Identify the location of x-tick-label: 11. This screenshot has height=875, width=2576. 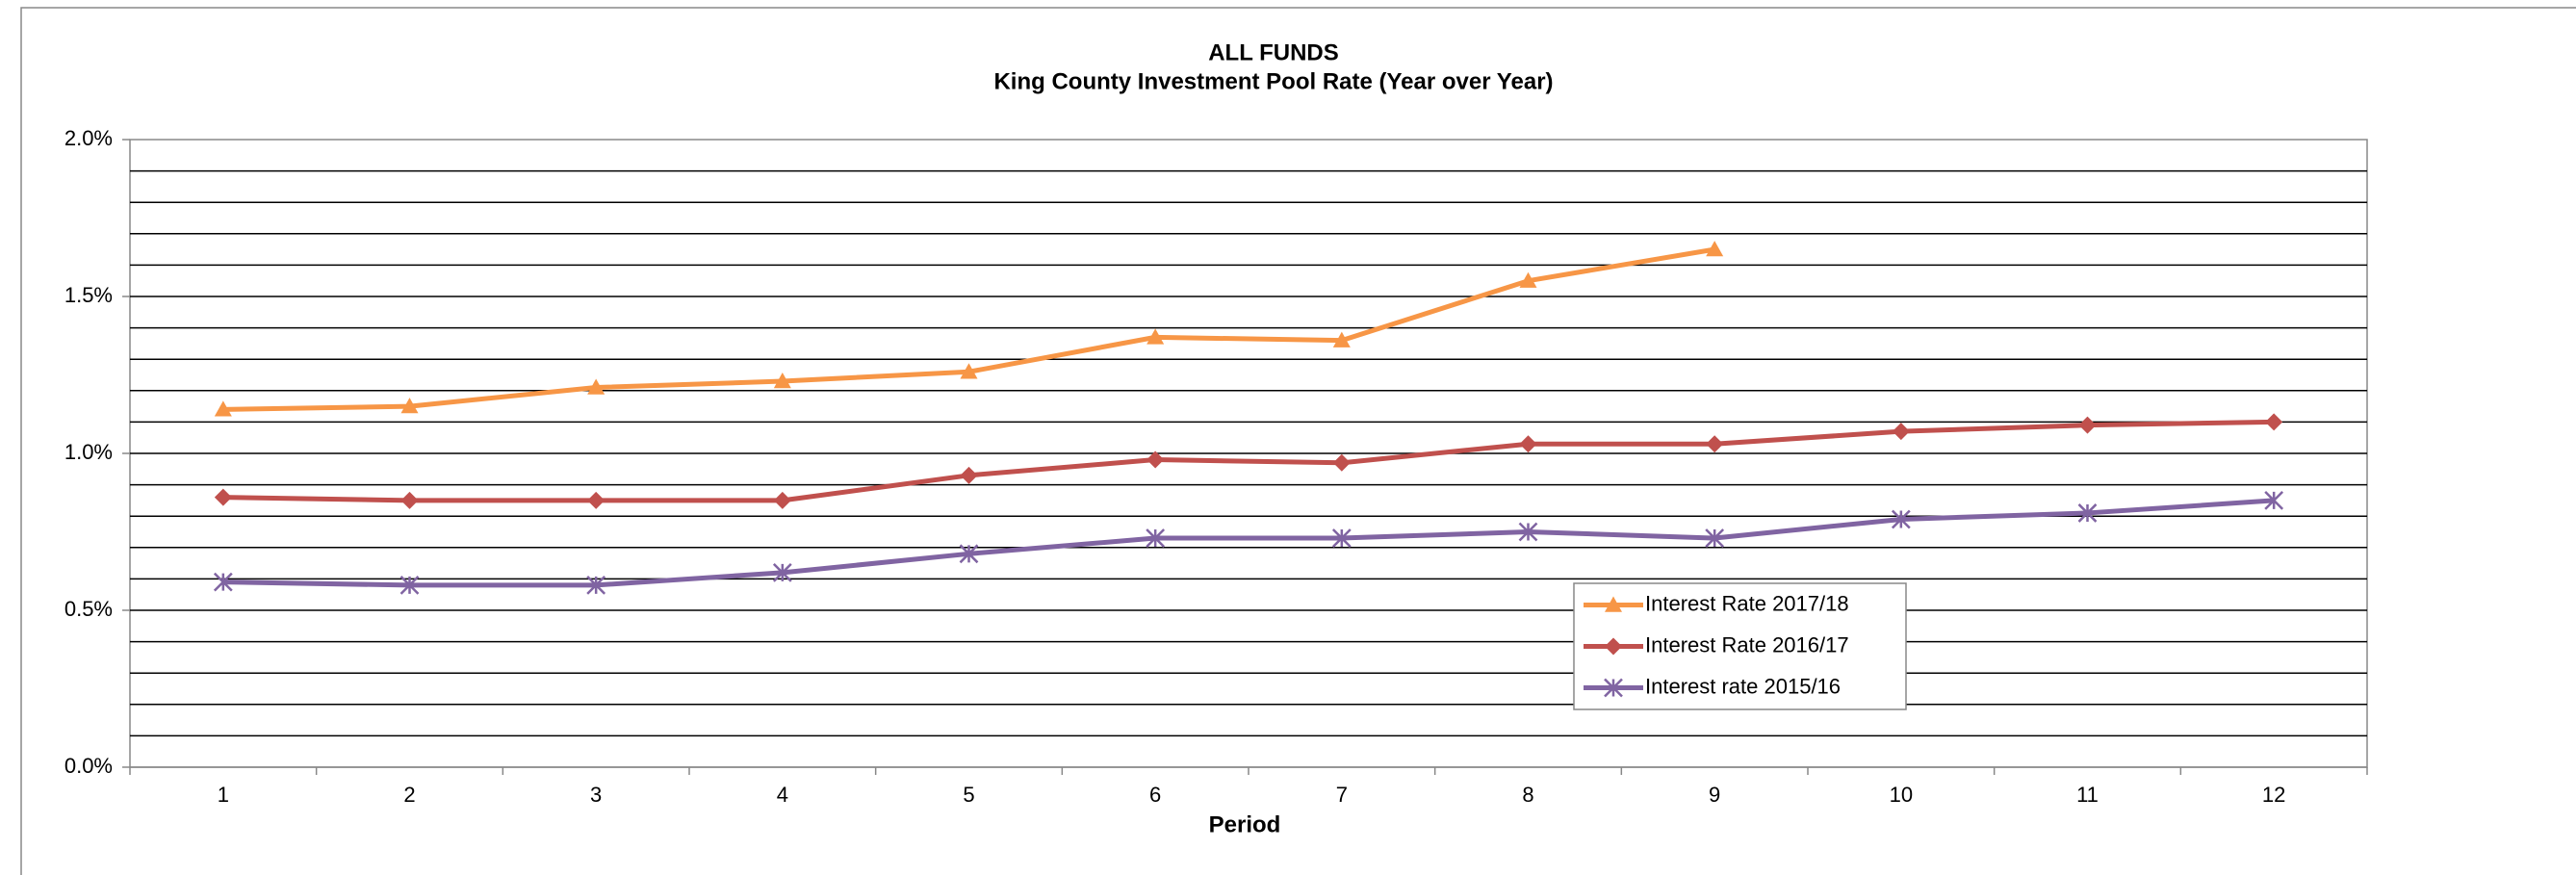
(2088, 795).